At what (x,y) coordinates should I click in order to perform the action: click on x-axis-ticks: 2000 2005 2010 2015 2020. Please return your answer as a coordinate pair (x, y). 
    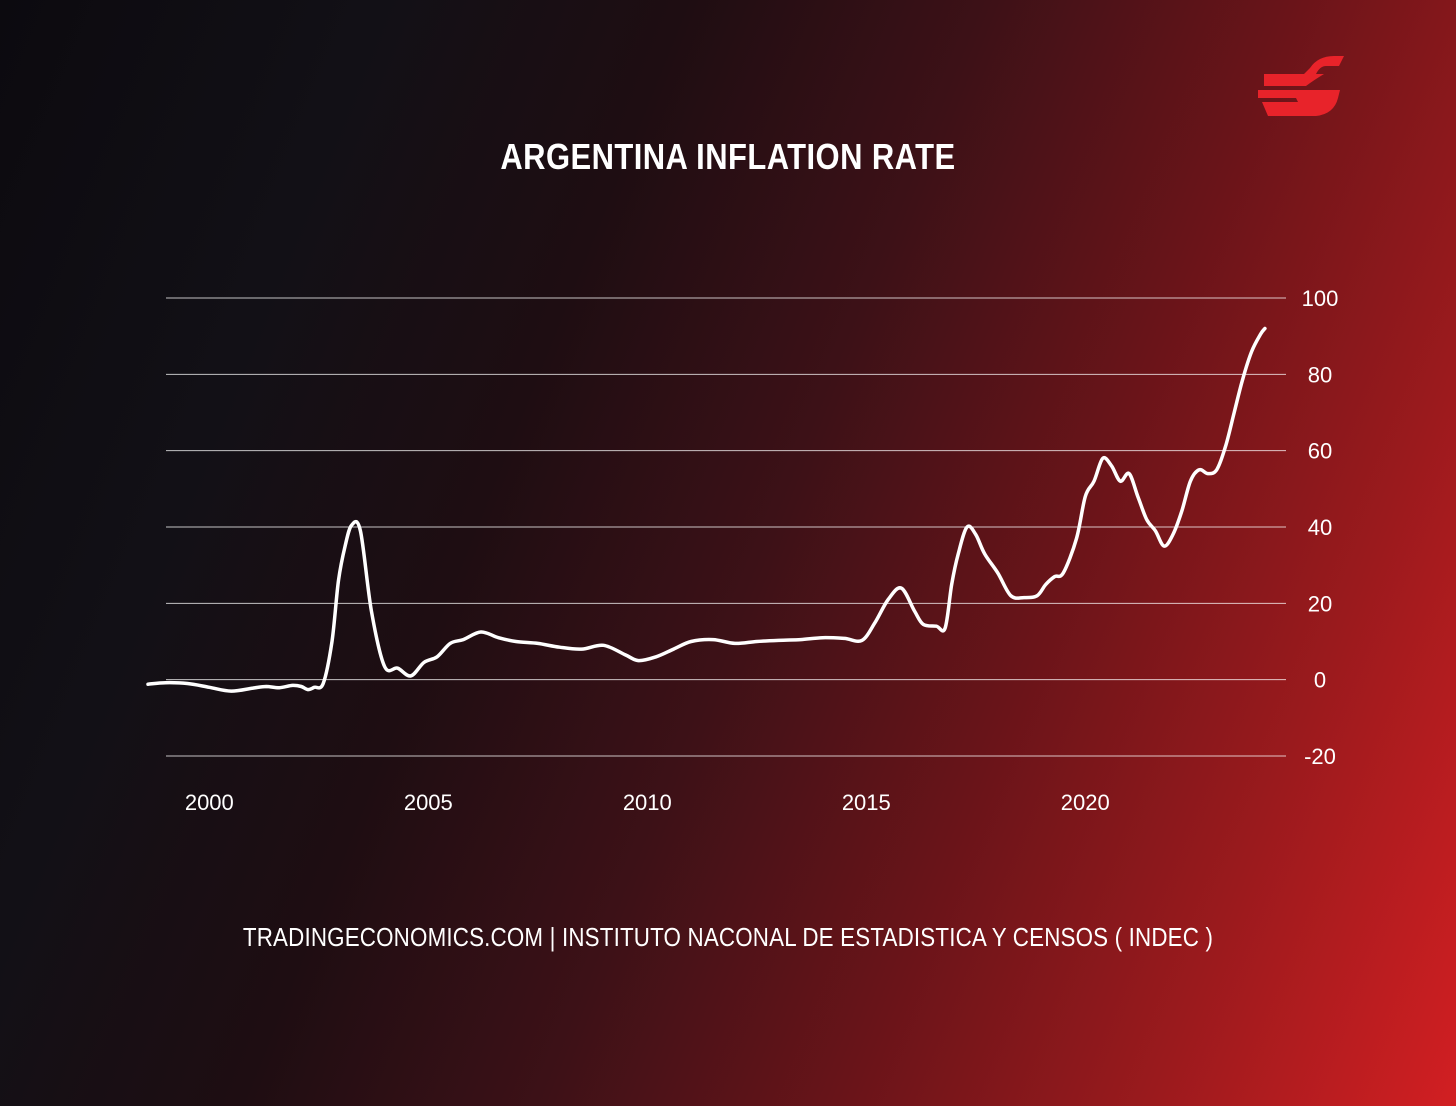
    Looking at the image, I should click on (647, 802).